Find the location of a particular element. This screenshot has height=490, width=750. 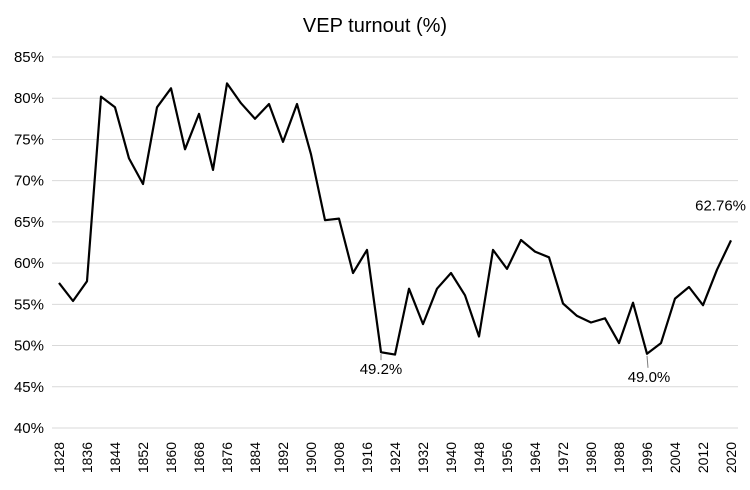

y-tick-label: 45% is located at coordinates (29, 387).